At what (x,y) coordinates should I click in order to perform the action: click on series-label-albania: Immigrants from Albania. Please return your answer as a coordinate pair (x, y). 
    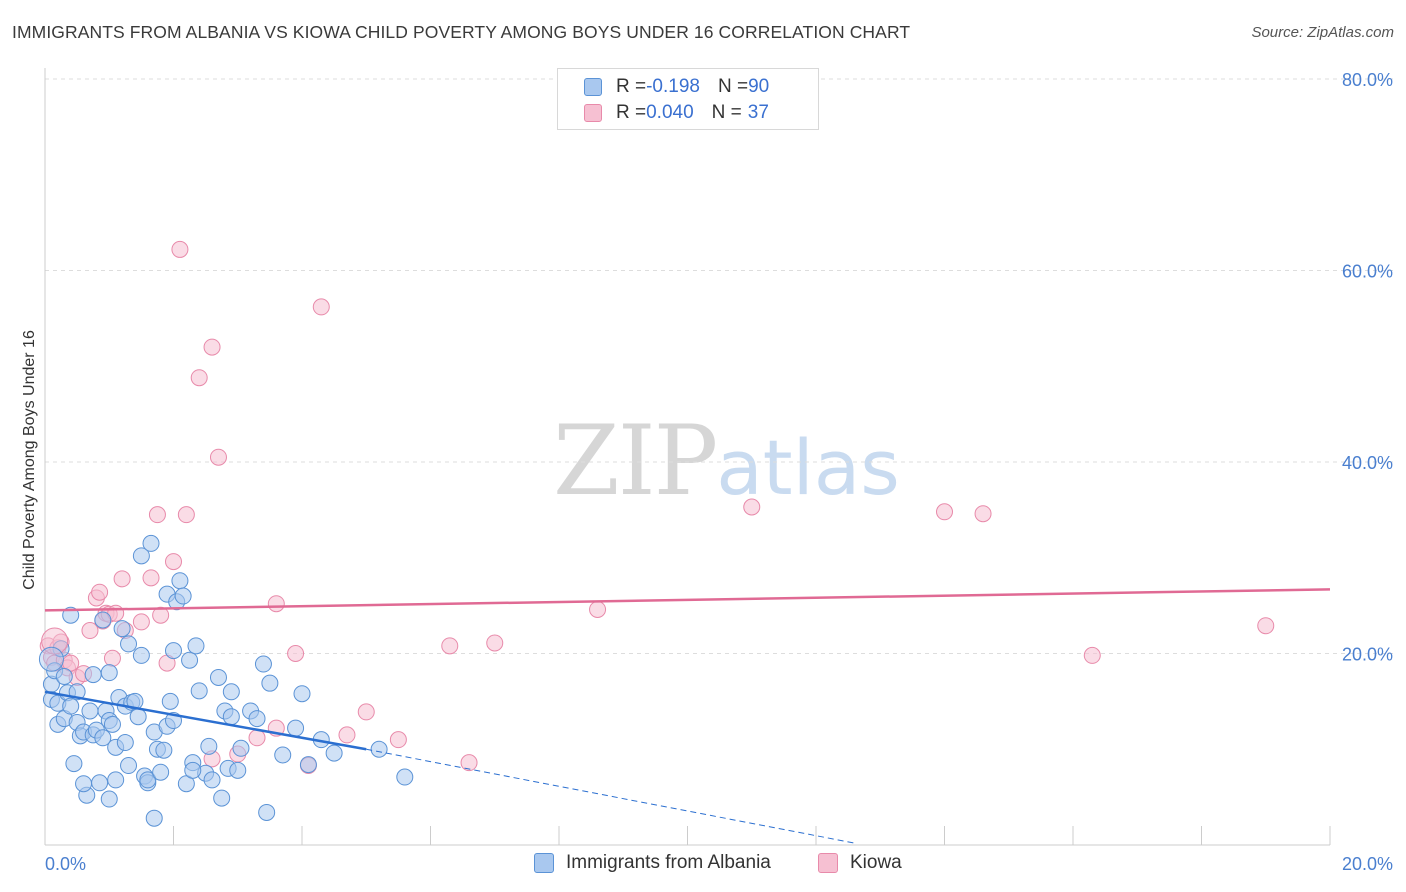
    Looking at the image, I should click on (668, 862).